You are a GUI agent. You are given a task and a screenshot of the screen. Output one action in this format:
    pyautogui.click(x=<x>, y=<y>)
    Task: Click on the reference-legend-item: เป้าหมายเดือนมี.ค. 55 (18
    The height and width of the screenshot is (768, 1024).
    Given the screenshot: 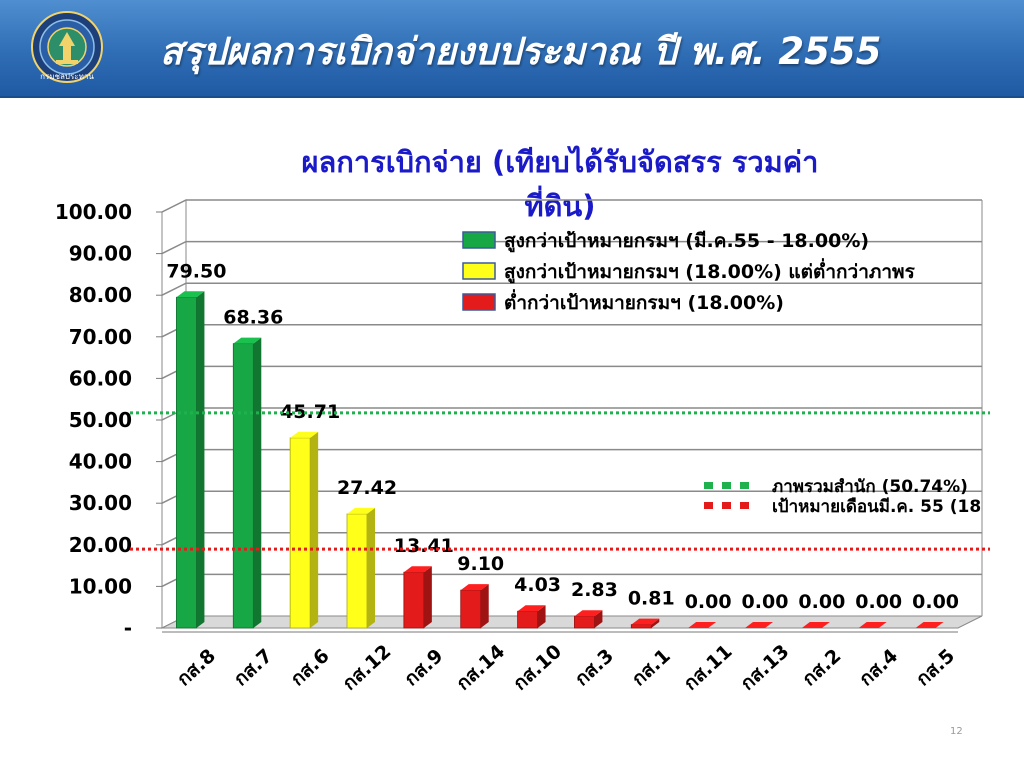 What is the action you would take?
    pyautogui.click(x=842, y=506)
    